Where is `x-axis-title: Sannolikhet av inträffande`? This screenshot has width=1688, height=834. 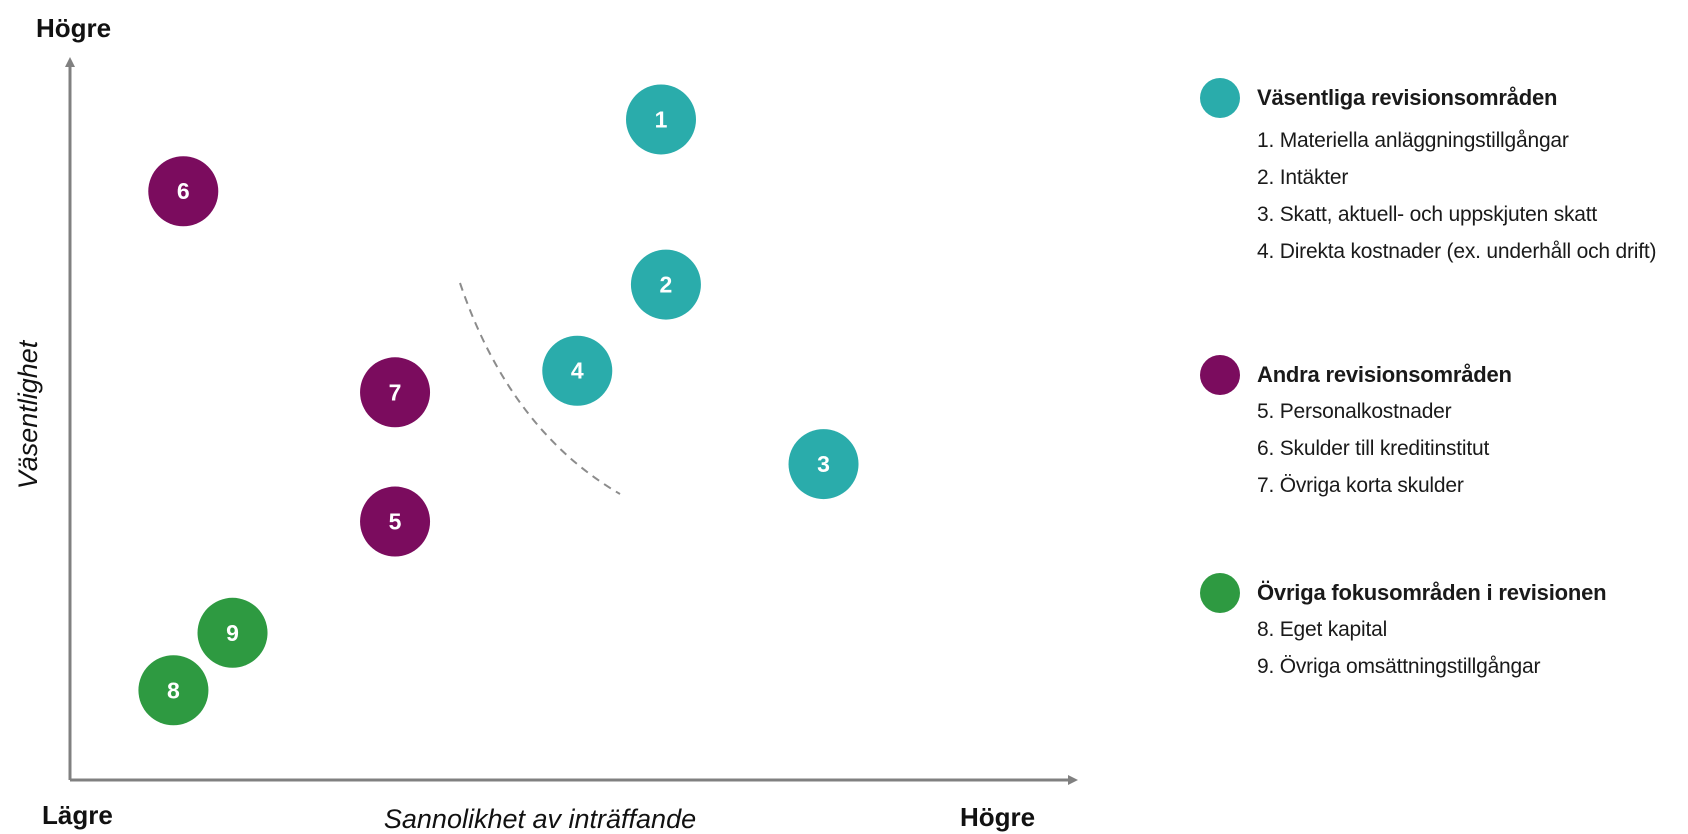
x-axis-title: Sannolikhet av inträffande is located at coordinates (540, 819).